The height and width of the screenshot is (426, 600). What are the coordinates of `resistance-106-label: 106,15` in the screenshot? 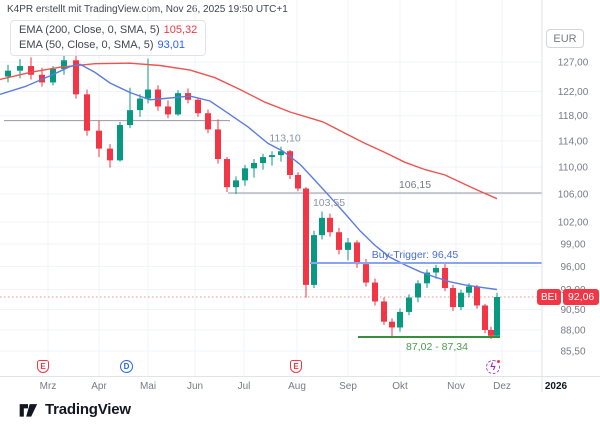 It's located at (415, 185).